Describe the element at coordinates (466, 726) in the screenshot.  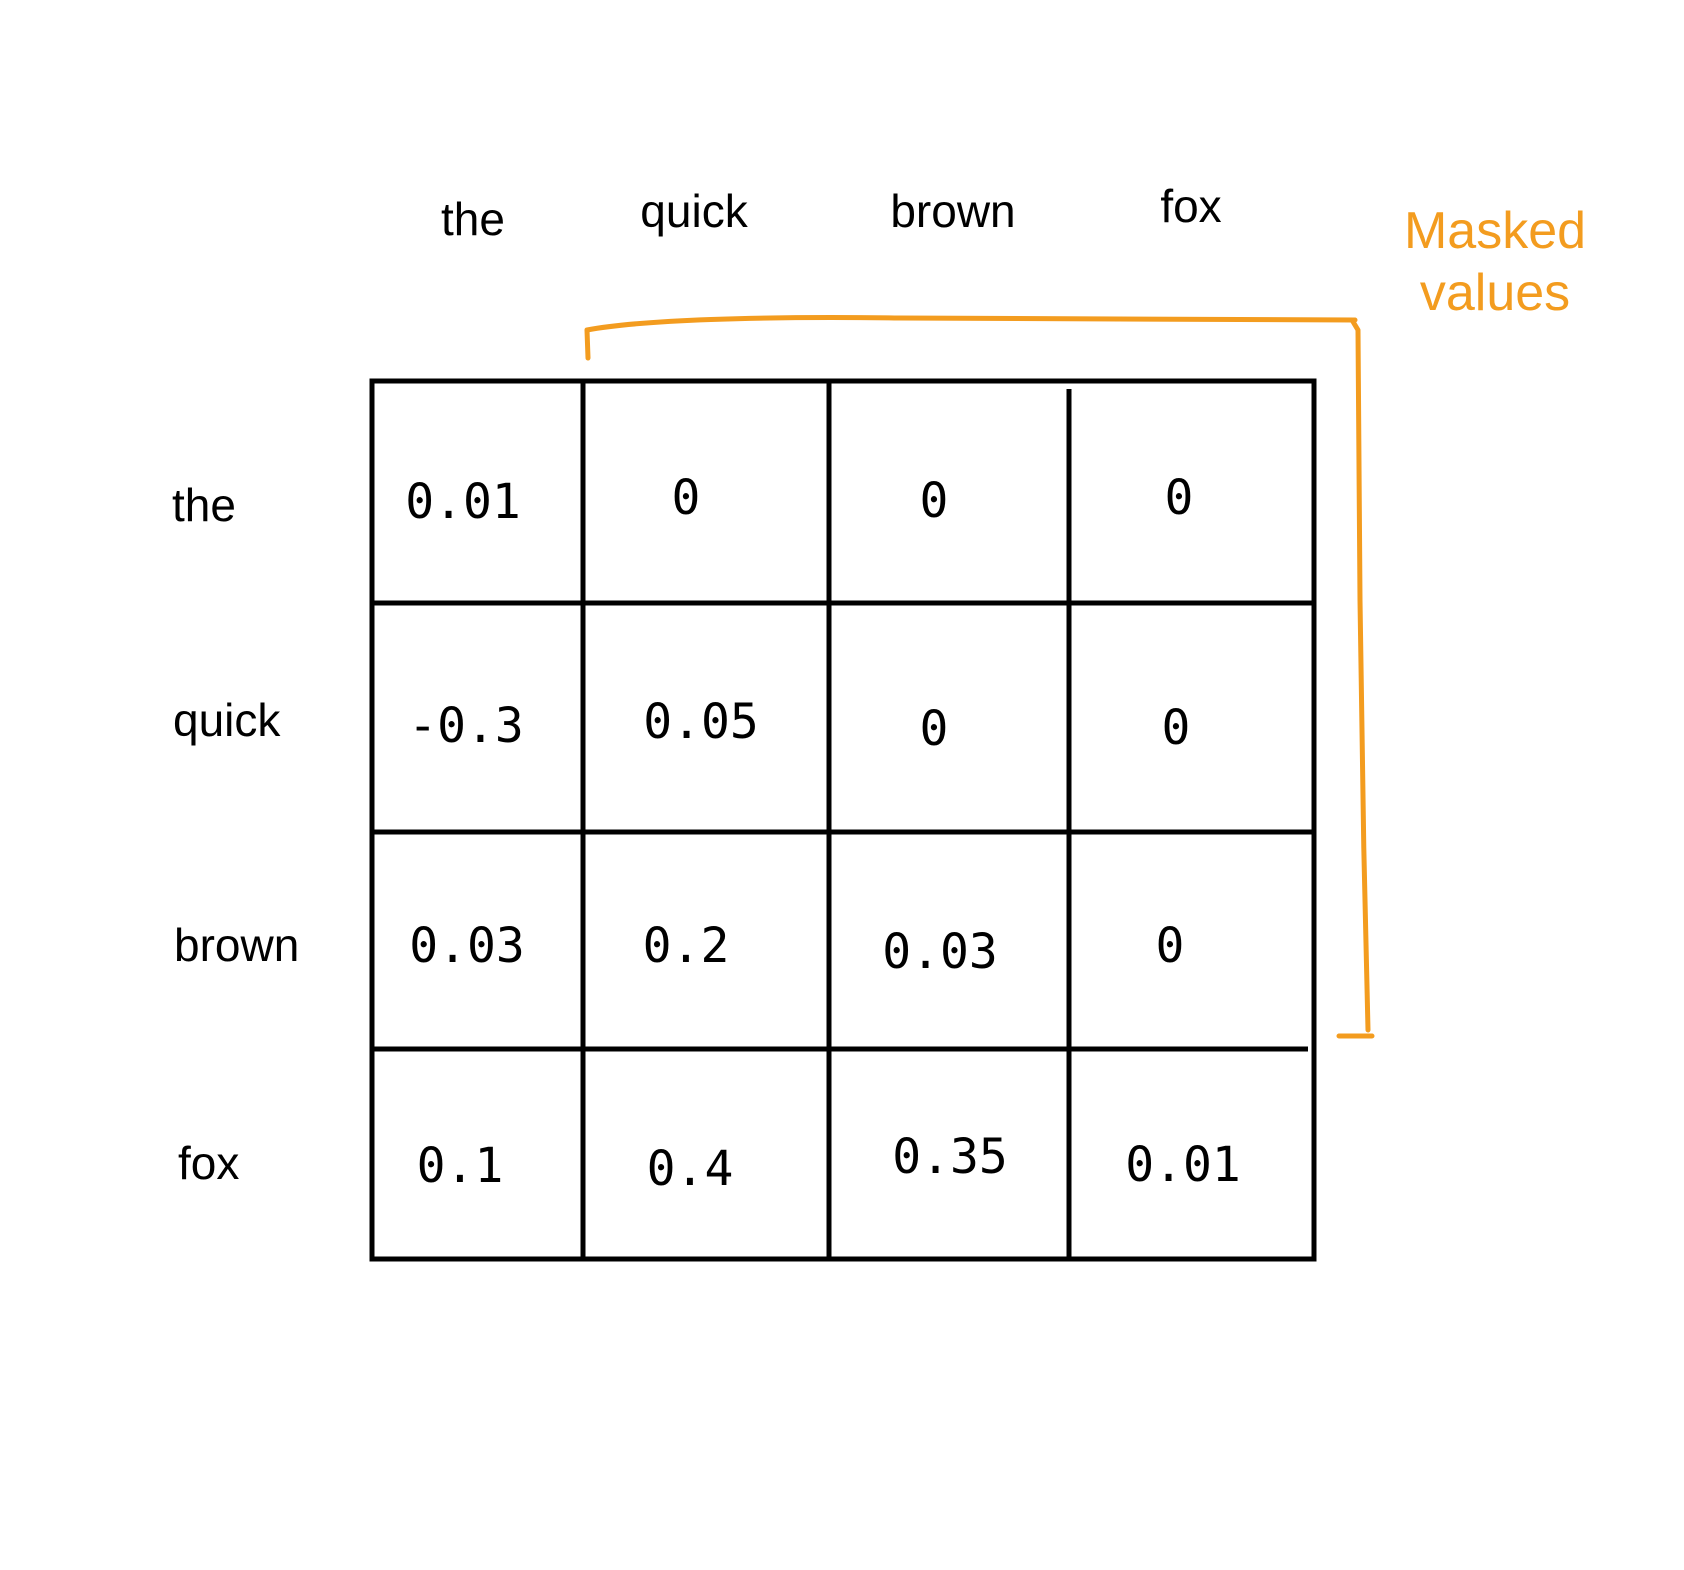
I see `cell-r2-c1: -0.3` at that location.